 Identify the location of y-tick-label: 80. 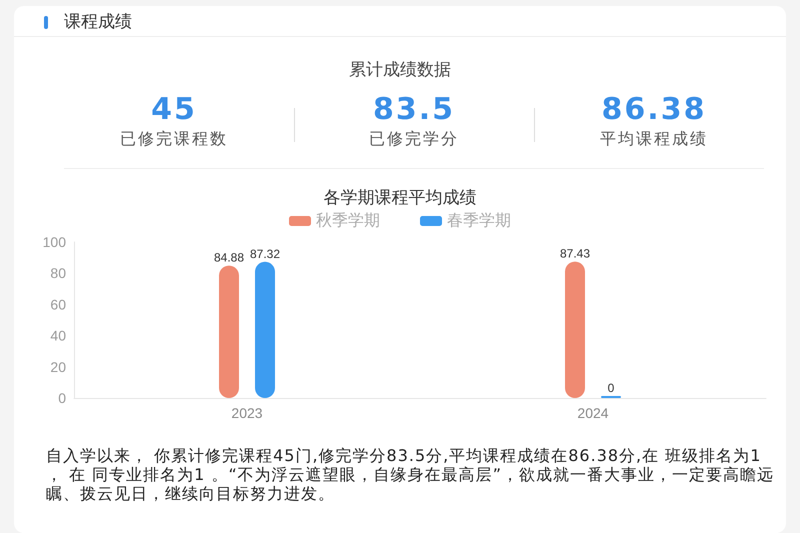
(58, 273).